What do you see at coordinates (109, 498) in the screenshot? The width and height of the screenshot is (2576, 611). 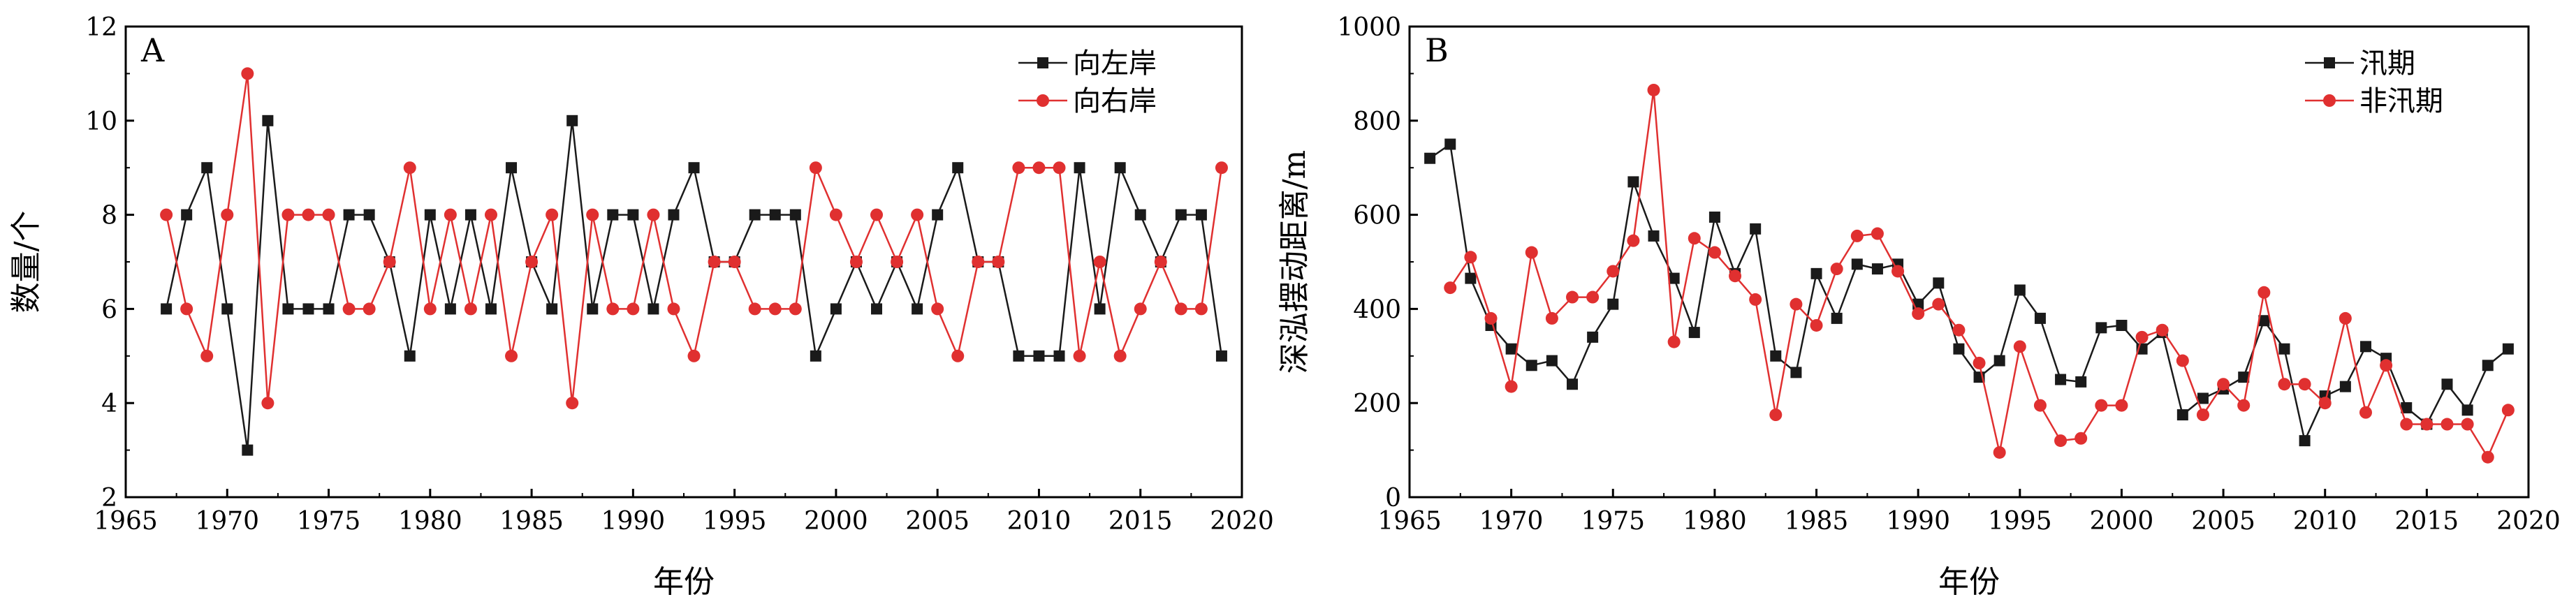 I see `y-tick-label: 2` at bounding box center [109, 498].